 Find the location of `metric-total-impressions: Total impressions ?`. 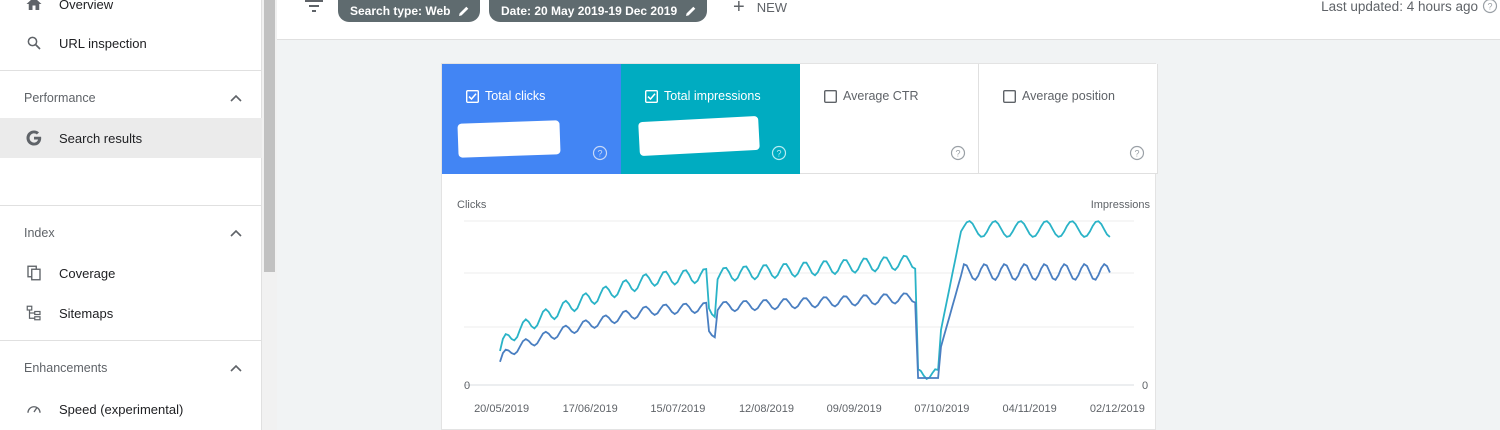

metric-total-impressions: Total impressions ? is located at coordinates (710, 119).